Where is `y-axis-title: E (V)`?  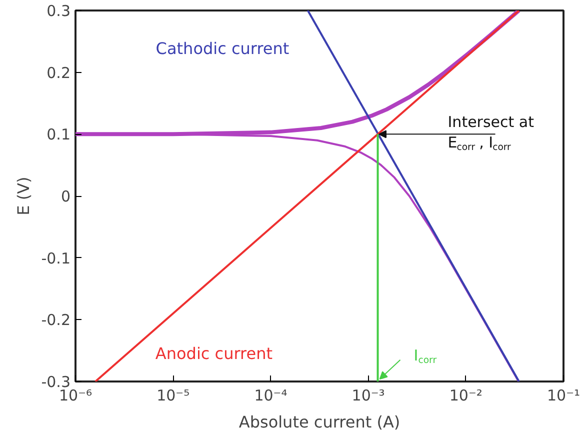 y-axis-title: E (V) is located at coordinates (24, 196).